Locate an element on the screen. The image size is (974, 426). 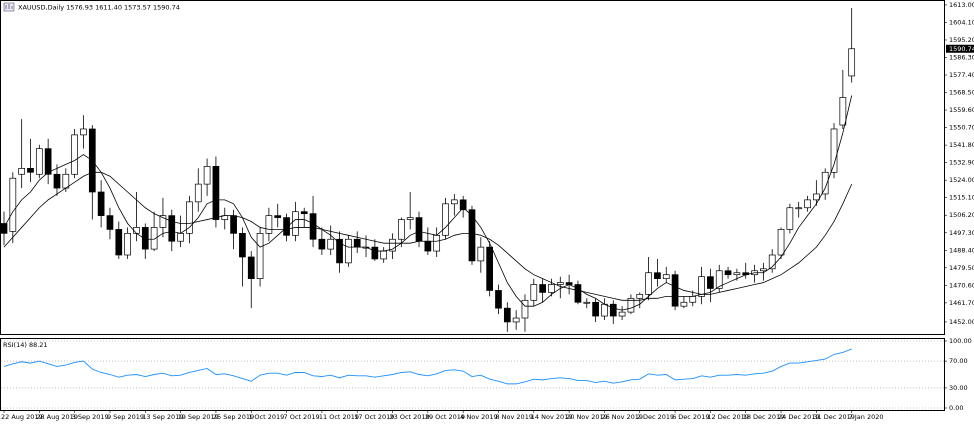
y-tick-label: 1532.90 is located at coordinates (961, 163).